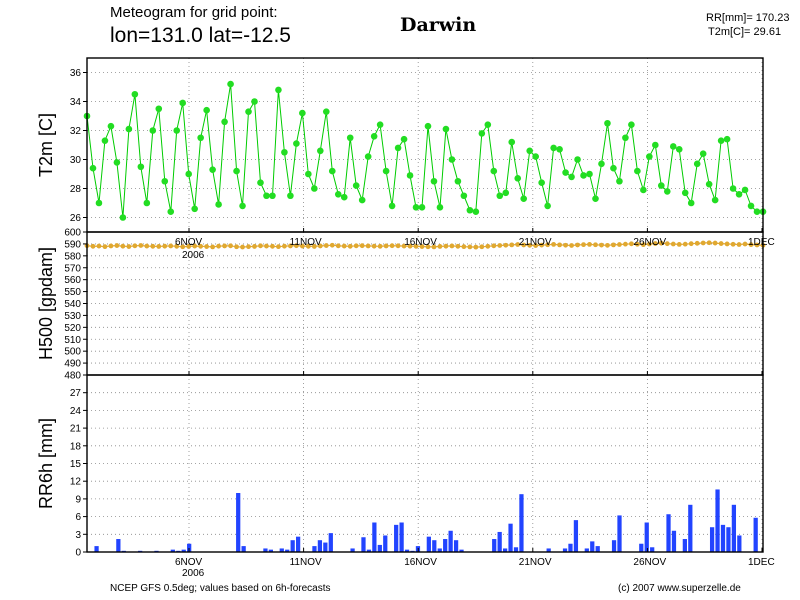 Image resolution: width=800 pixels, height=600 pixels. Describe the element at coordinates (76, 131) in the screenshot. I see `y-tick-label: 32` at that location.